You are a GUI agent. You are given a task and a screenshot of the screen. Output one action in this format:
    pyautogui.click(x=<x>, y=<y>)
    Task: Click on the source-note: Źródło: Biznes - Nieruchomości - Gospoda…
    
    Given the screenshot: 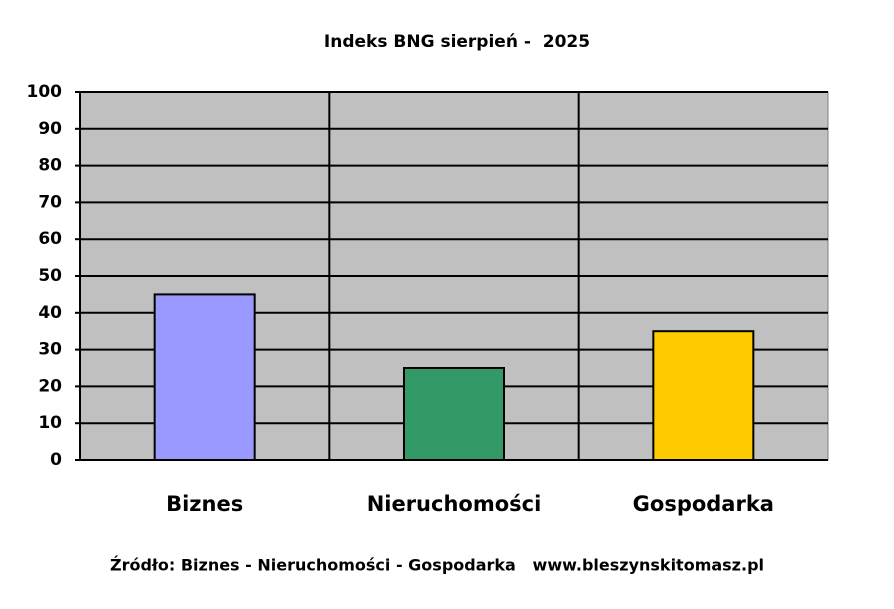 What is the action you would take?
    pyautogui.click(x=437, y=565)
    